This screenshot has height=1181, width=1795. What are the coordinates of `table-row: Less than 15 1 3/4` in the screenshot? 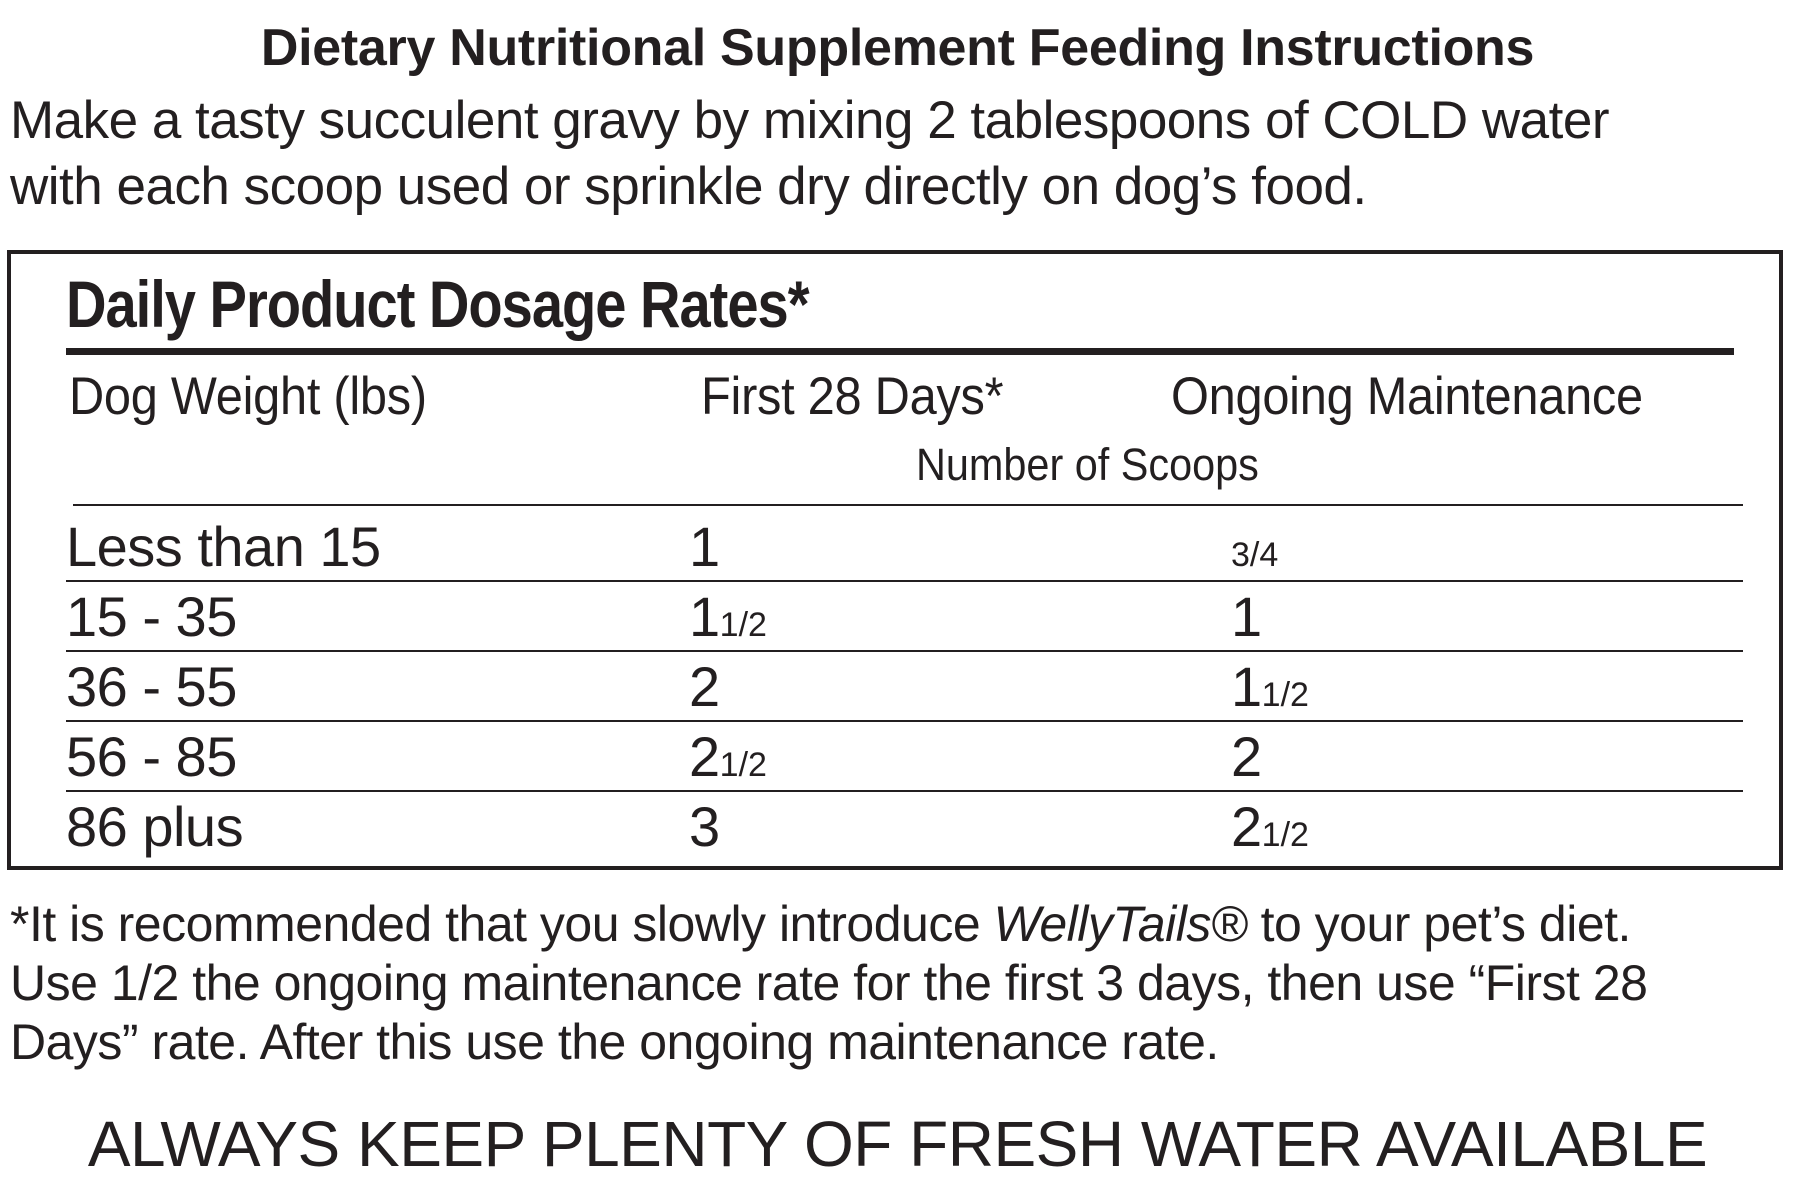 It's located at (896, 547).